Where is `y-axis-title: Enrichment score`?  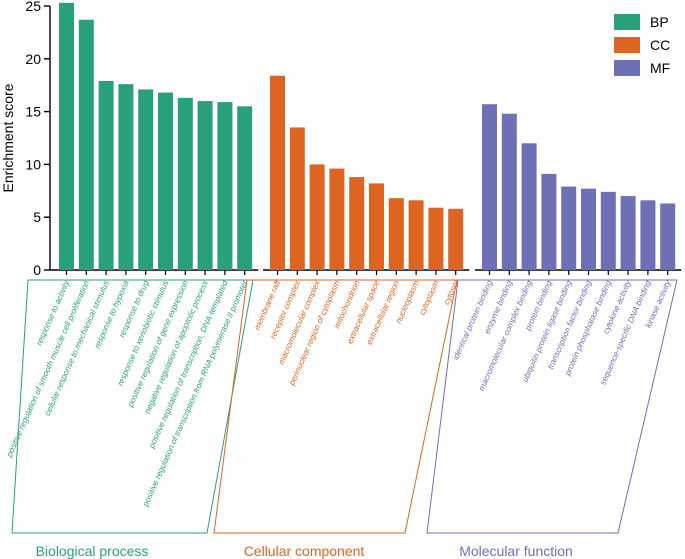
y-axis-title: Enrichment score is located at coordinates (8, 137).